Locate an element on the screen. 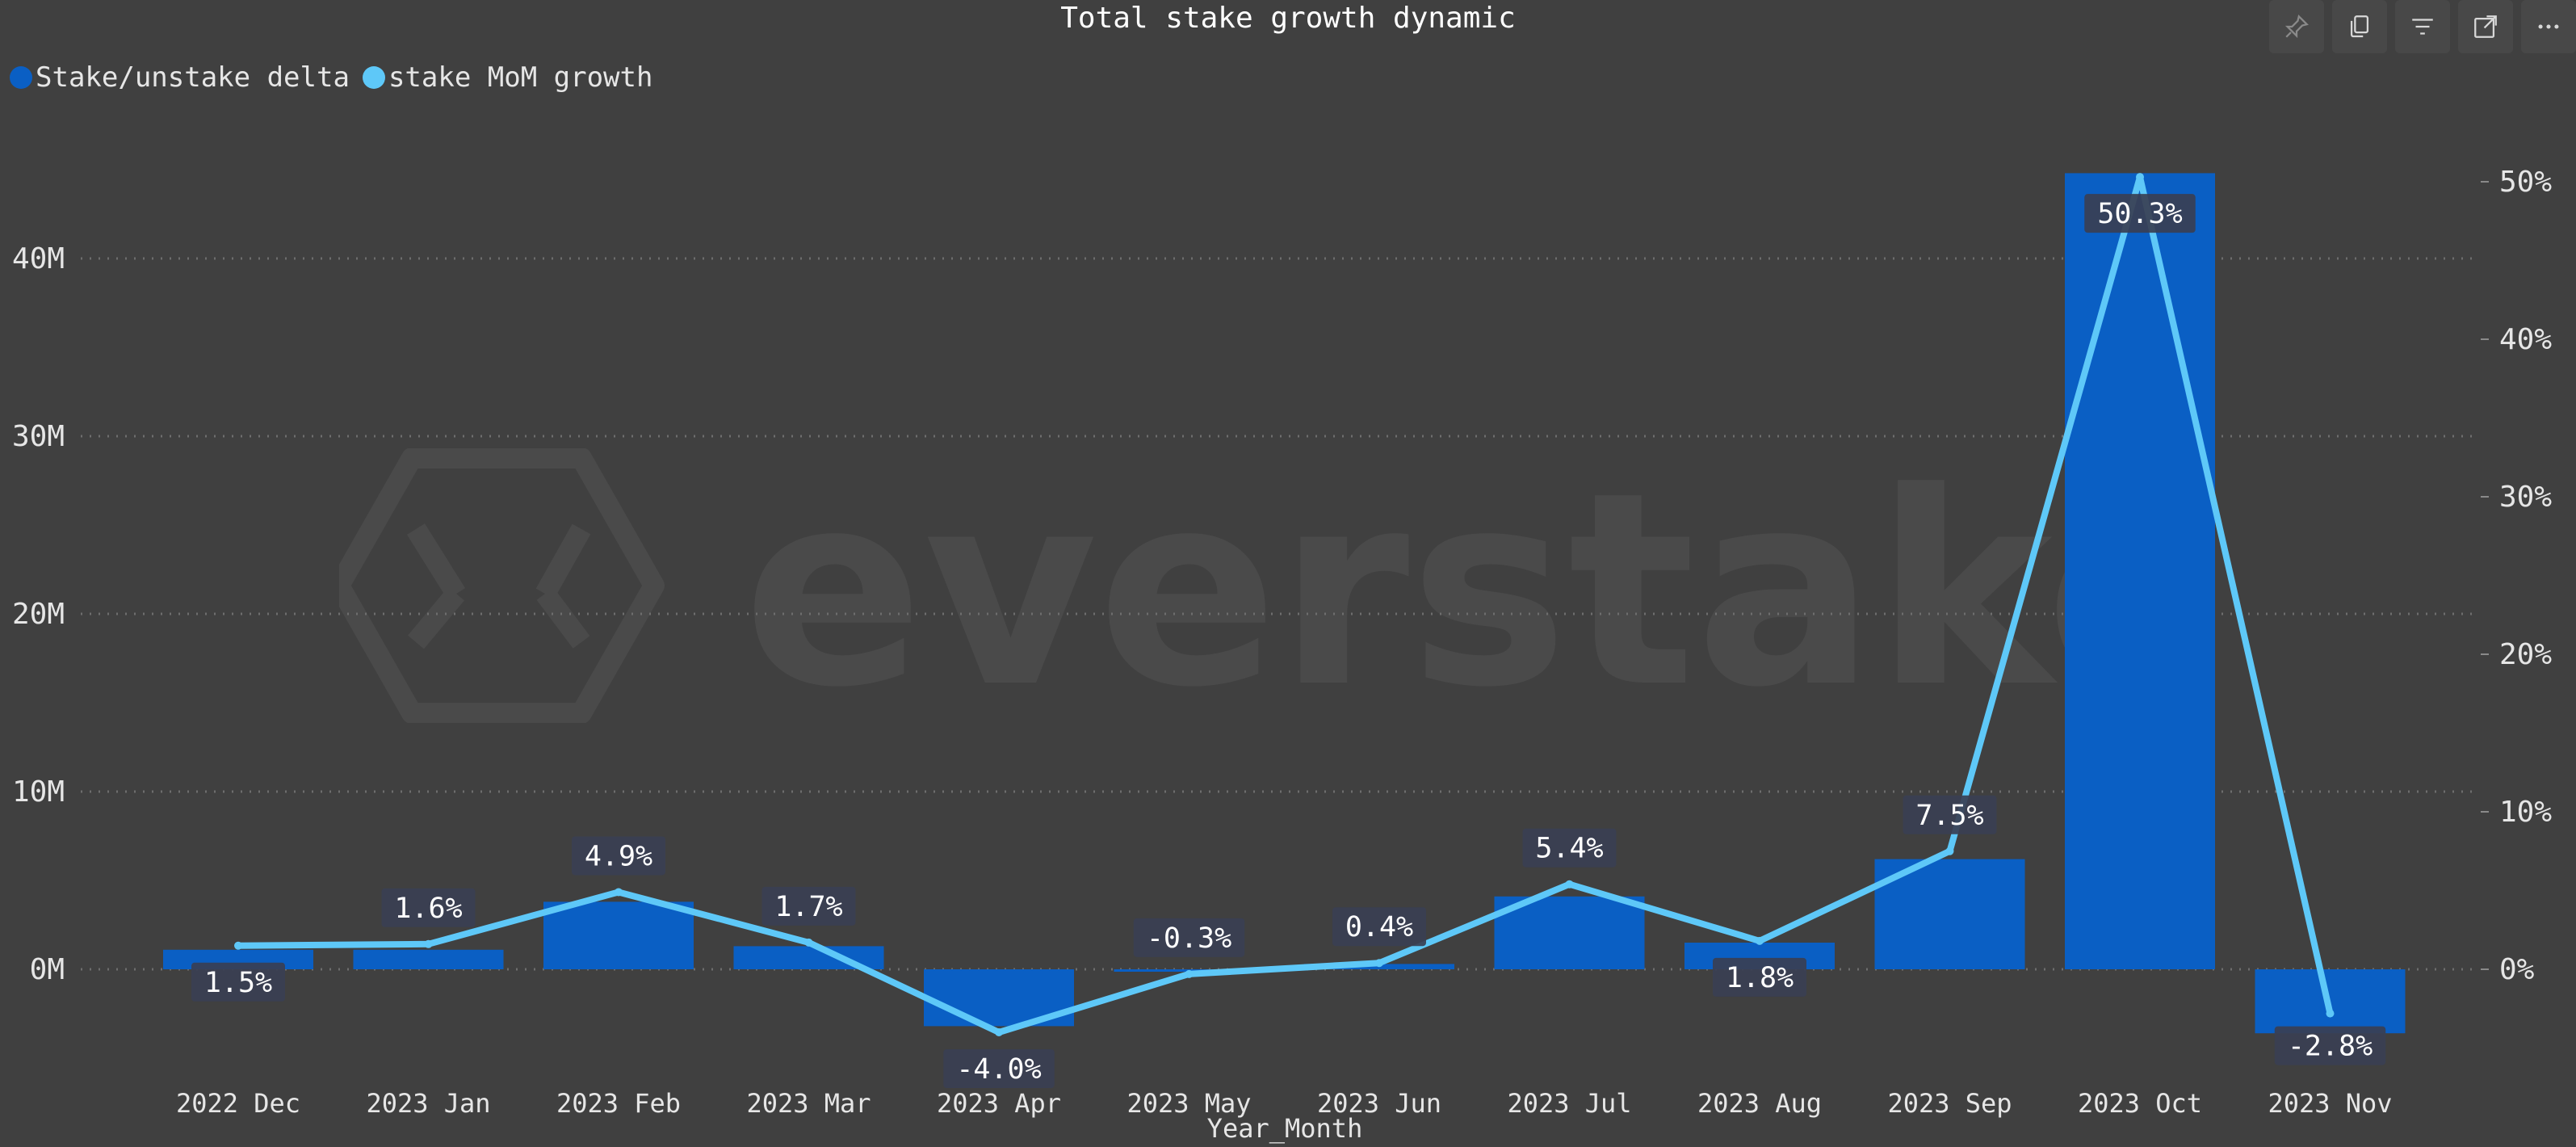 This screenshot has width=2576, height=1147. y-left-tick-label: 20M is located at coordinates (38, 614).